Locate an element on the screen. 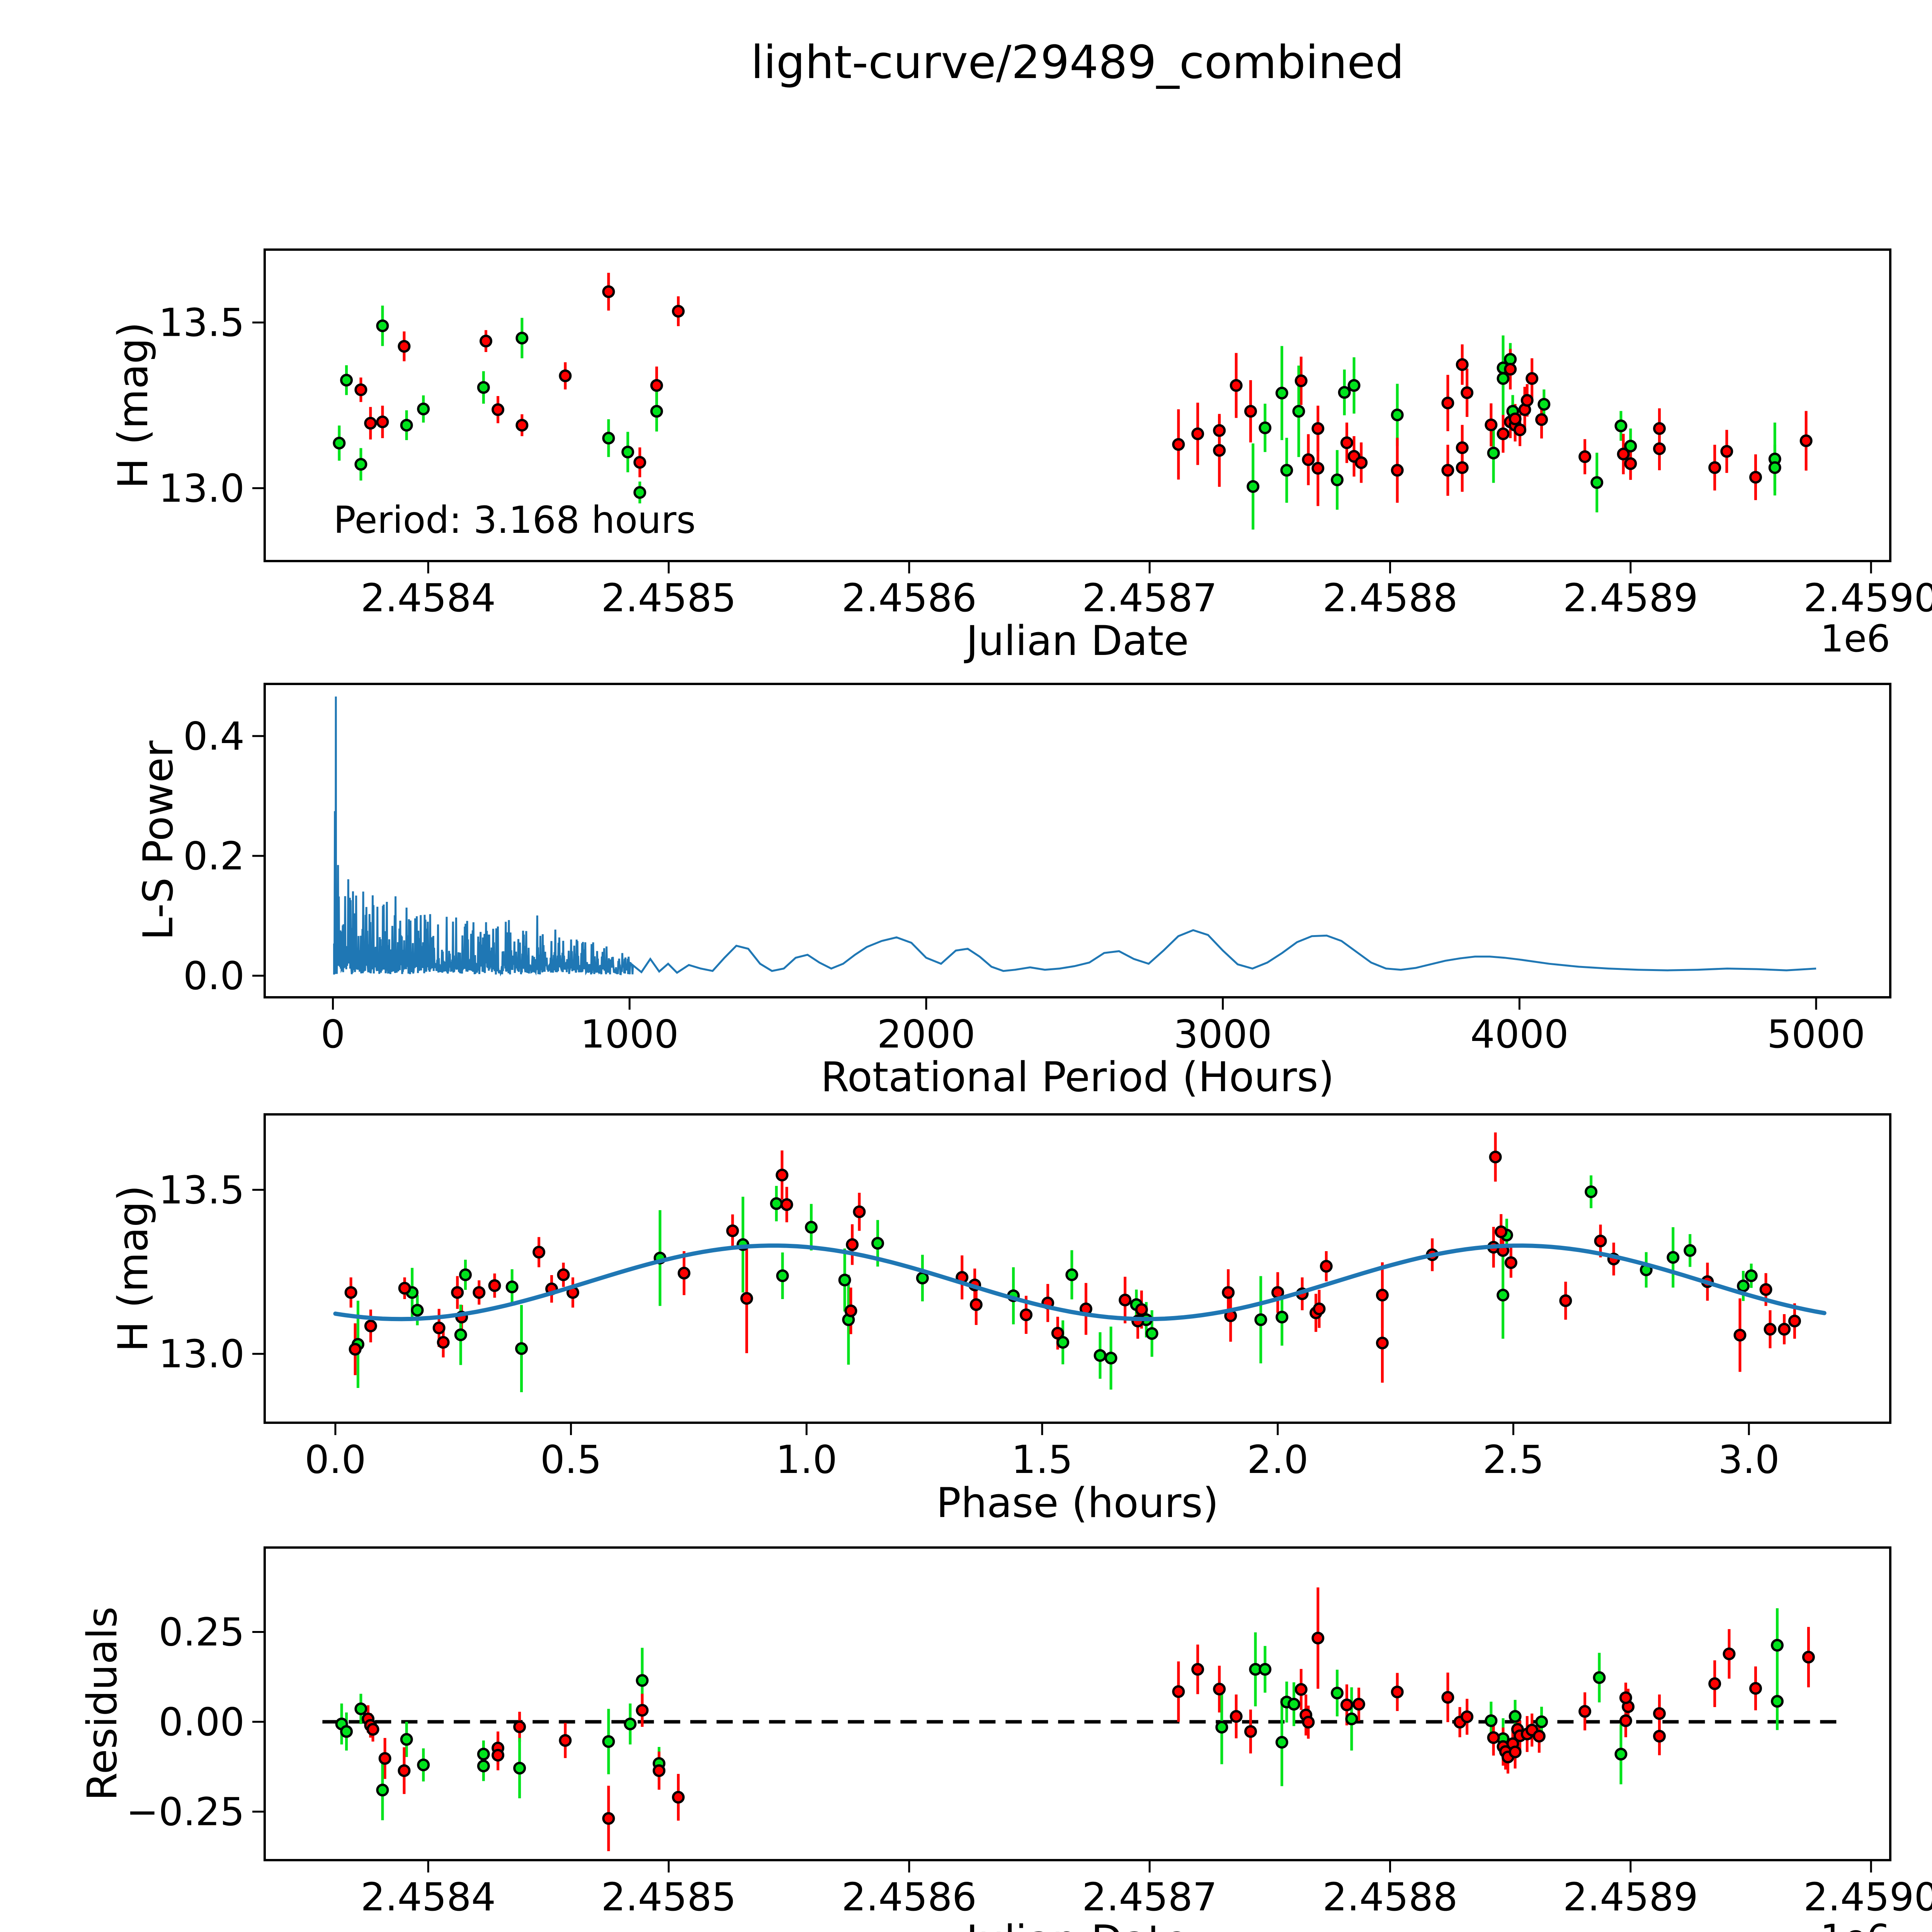 This screenshot has width=1932, height=1932. xlabel-rotational-period: Rotational Period (Hours) is located at coordinates (1077, 1077).